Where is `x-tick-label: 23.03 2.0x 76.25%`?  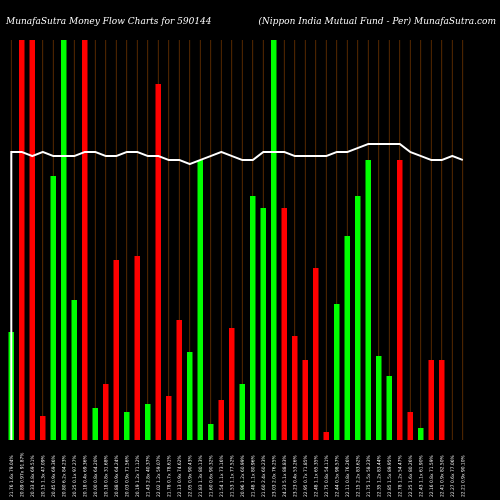 x-tick-label: 23.03 2.0x 76.25% is located at coordinates (274, 476).